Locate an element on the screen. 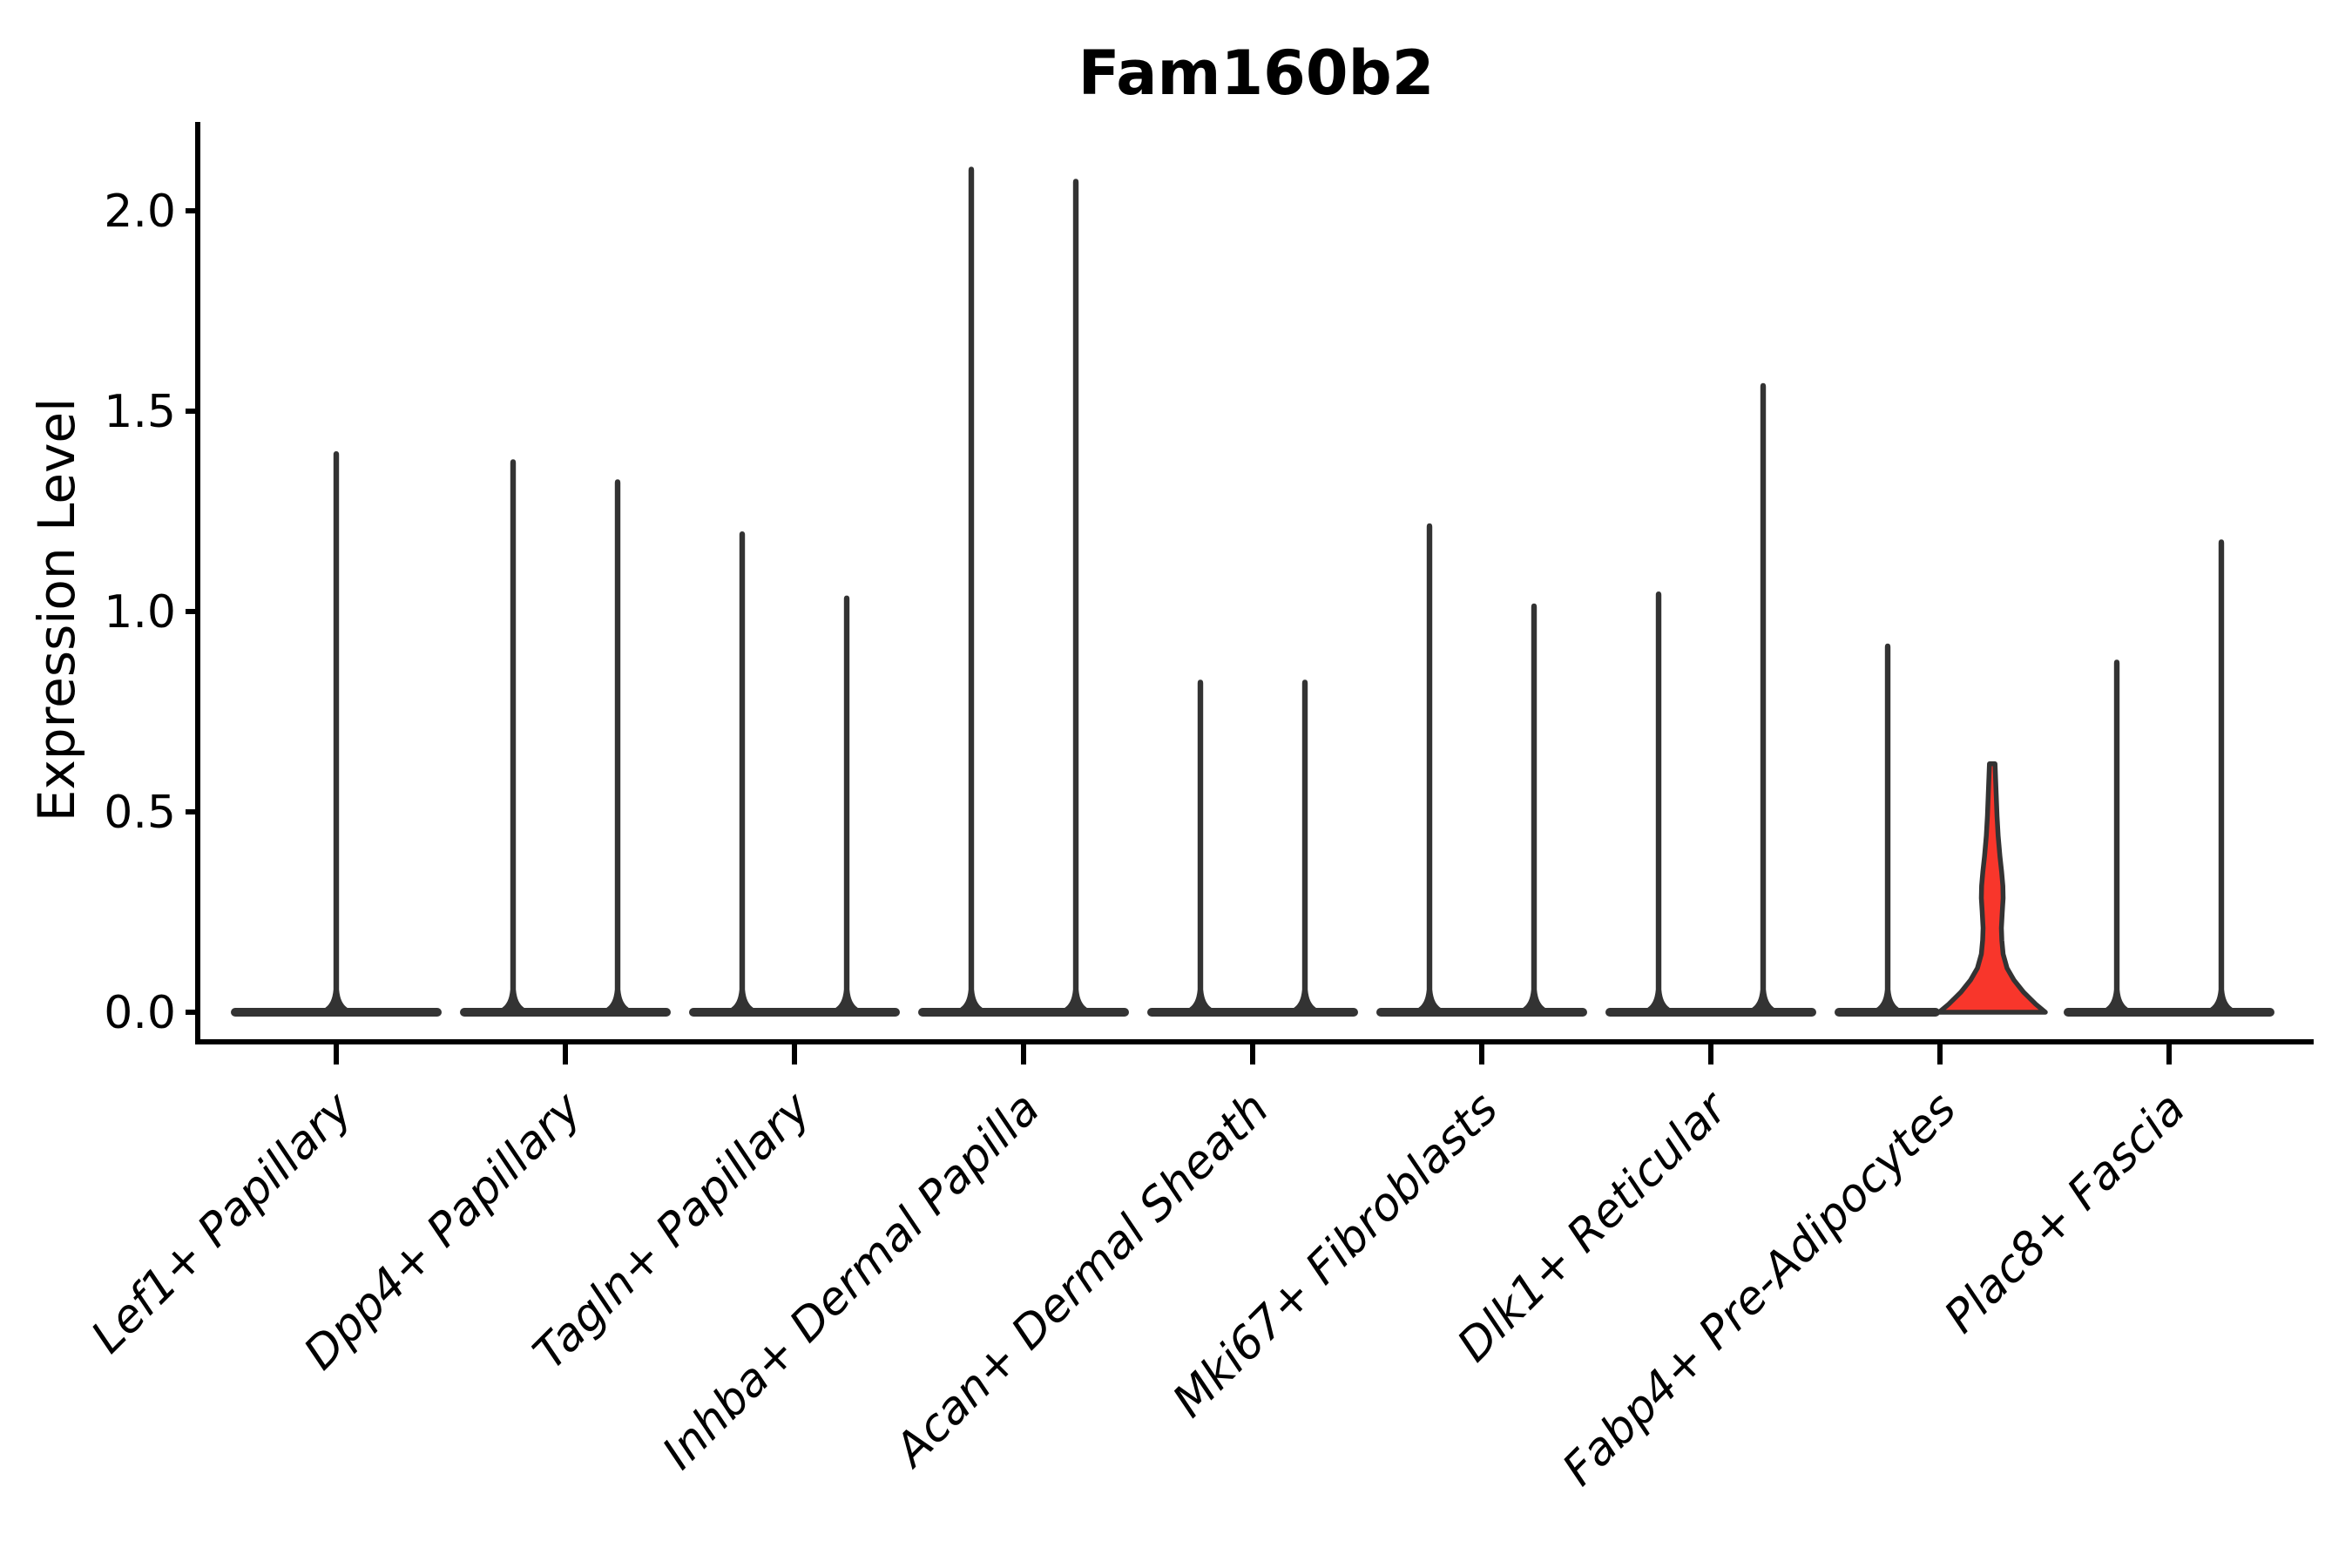 The width and height of the screenshot is (2352, 1568). y-tick-label: 1.0 is located at coordinates (140, 613).